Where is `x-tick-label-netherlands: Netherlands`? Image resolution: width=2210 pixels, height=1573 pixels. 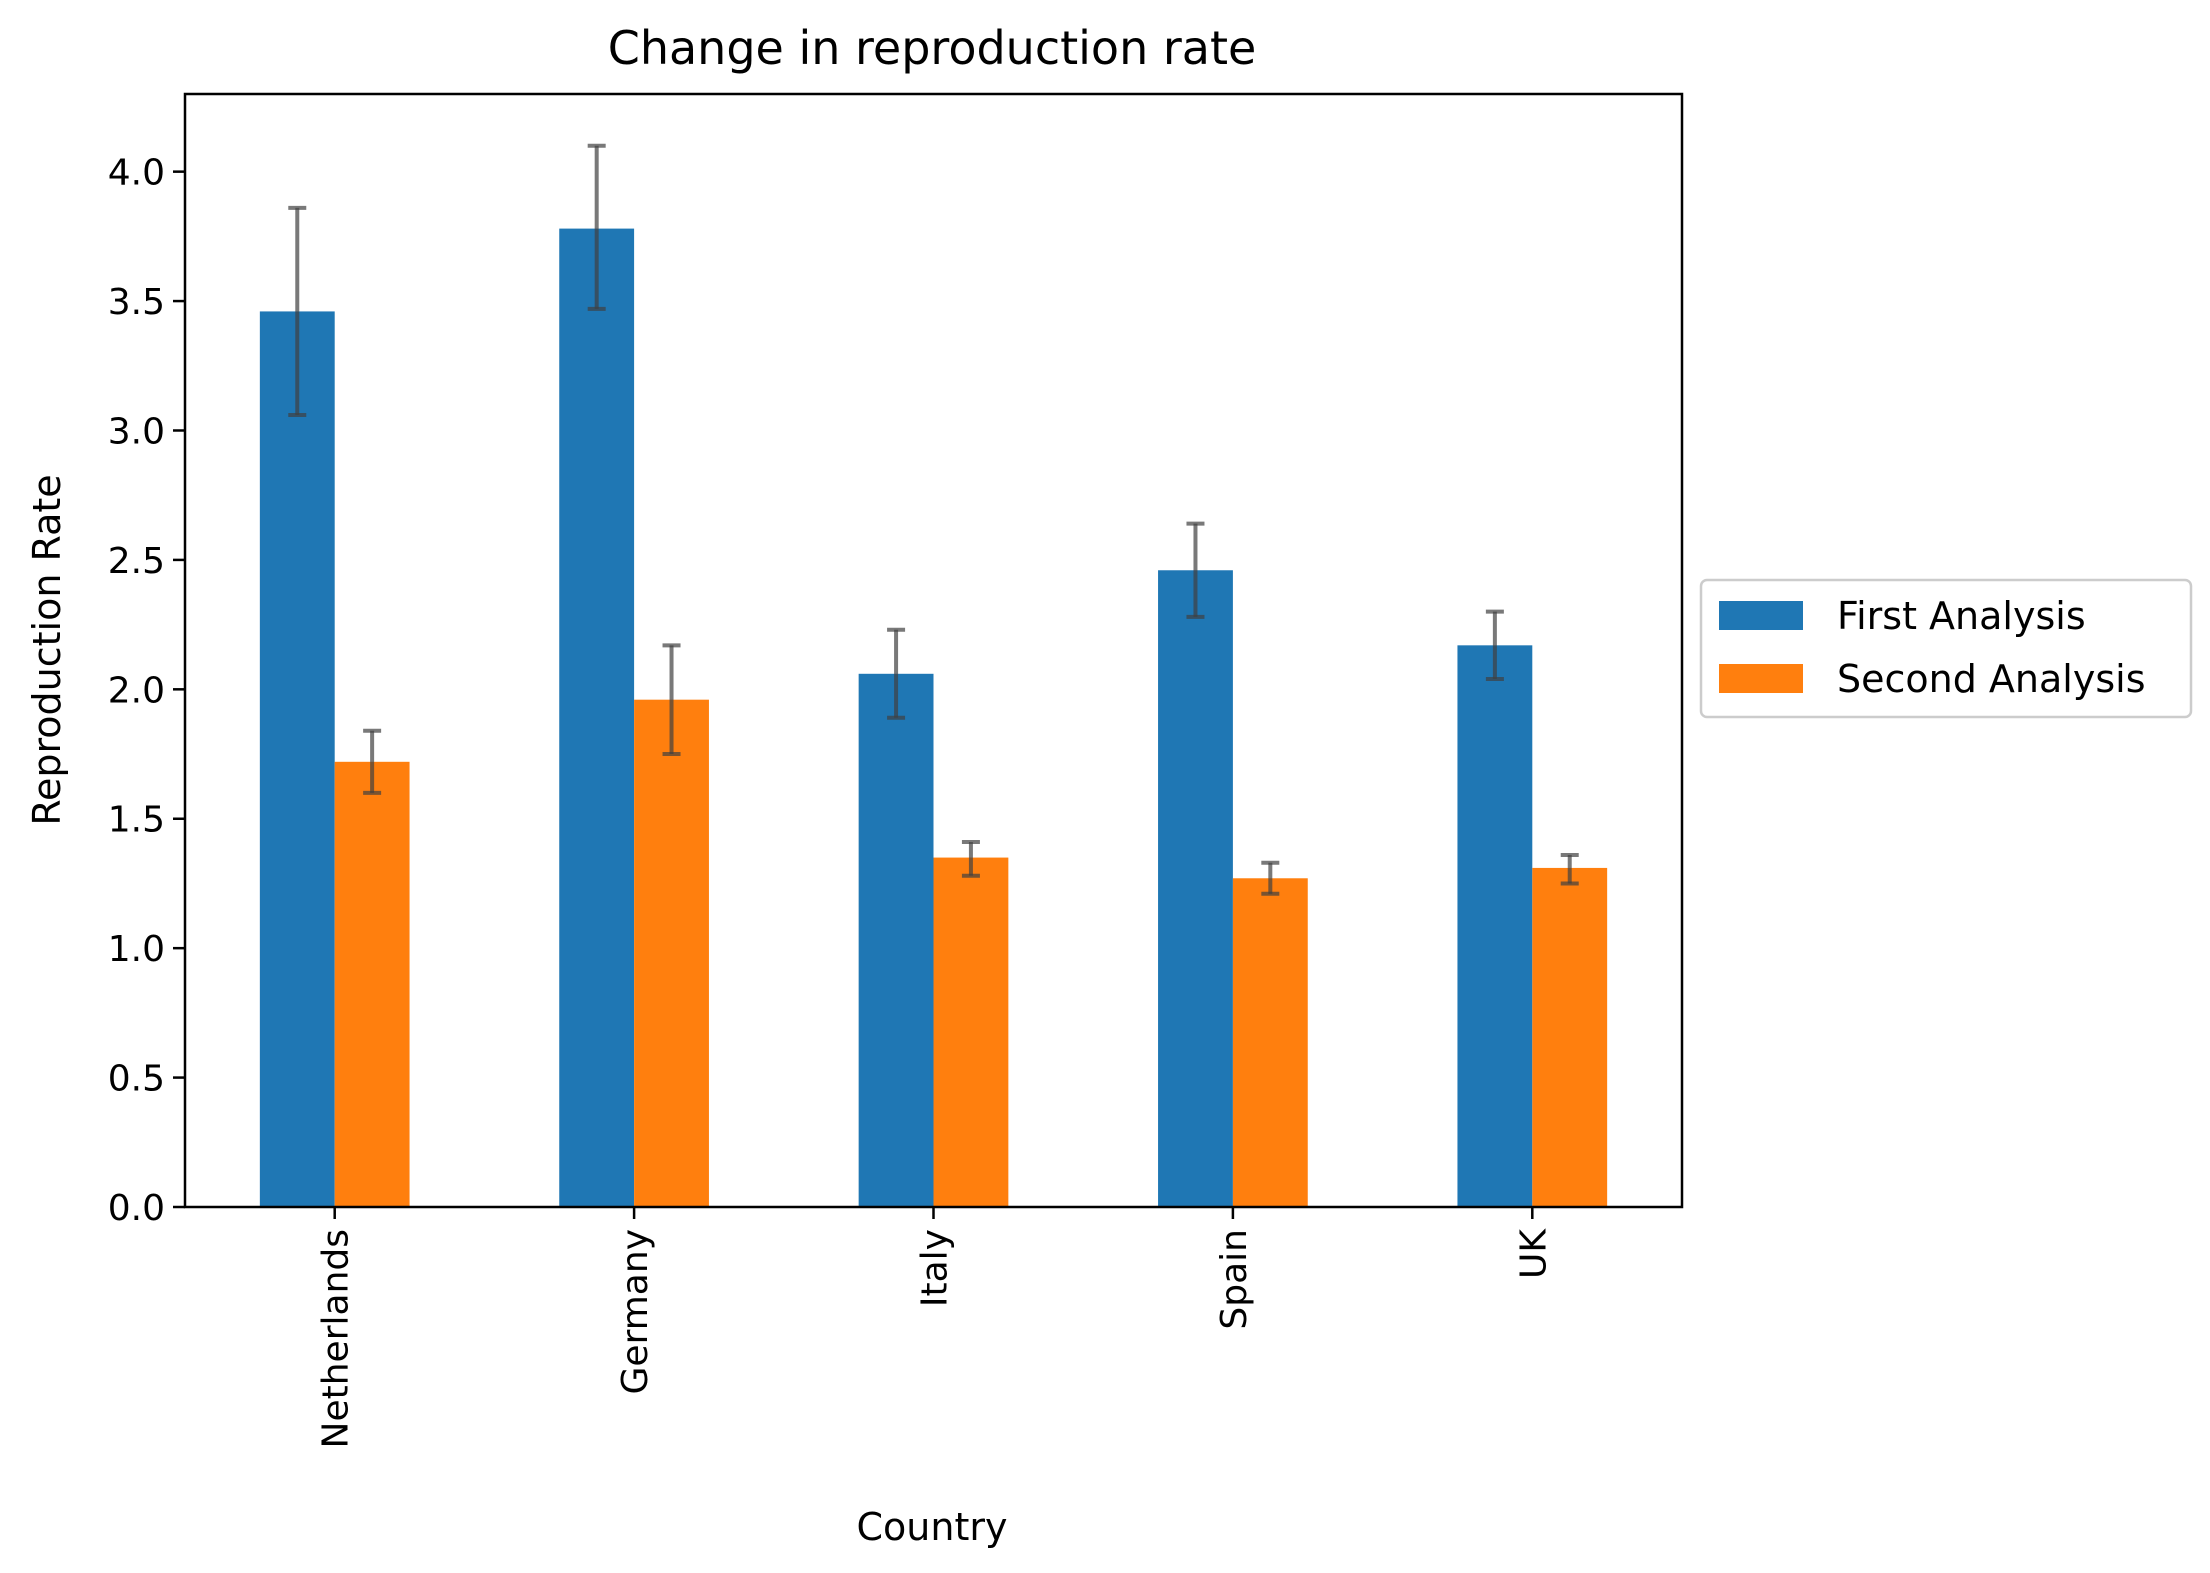
x-tick-label-netherlands: Netherlands is located at coordinates (336, 1338).